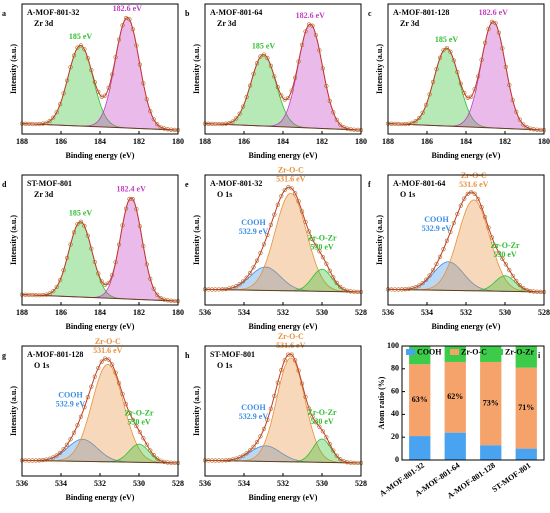  Describe the element at coordinates (187, 184) in the screenshot. I see `panel-letter: e` at that location.